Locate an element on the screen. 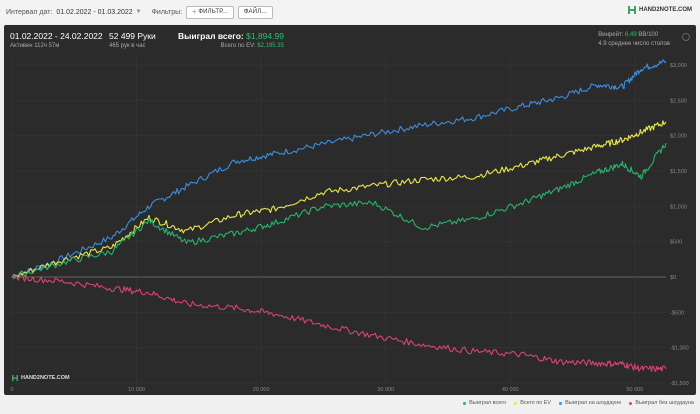  y-tick-label: $2,500 is located at coordinates (678, 101).